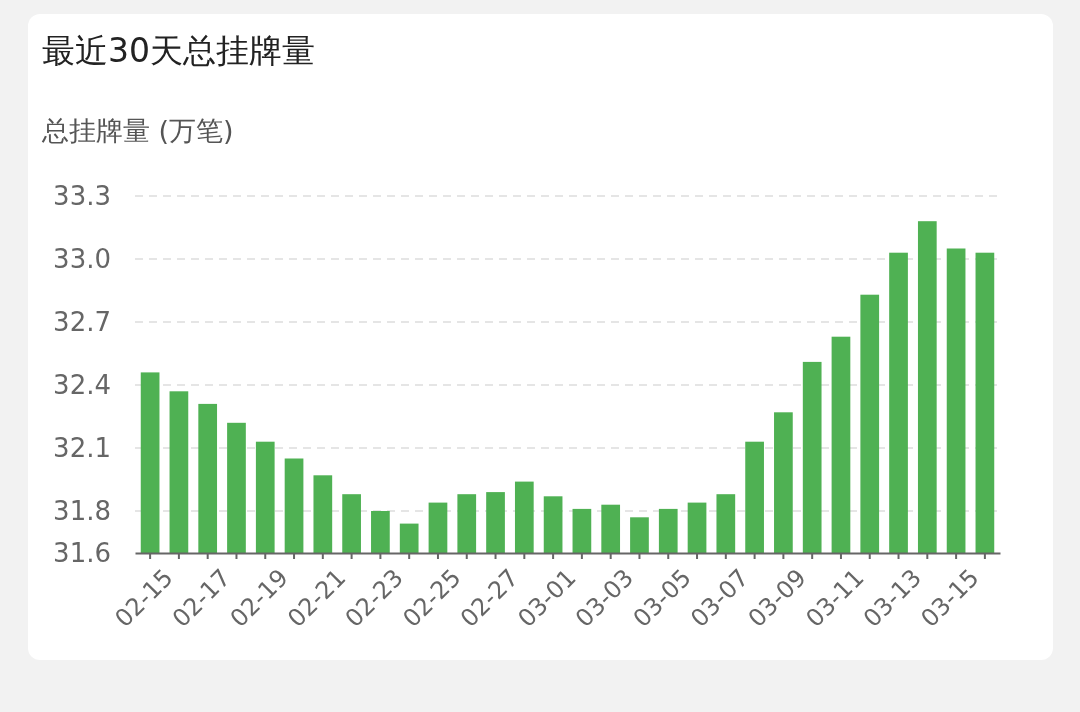 The height and width of the screenshot is (712, 1080). I want to click on y-tick-label: 32.1, so click(82, 447).